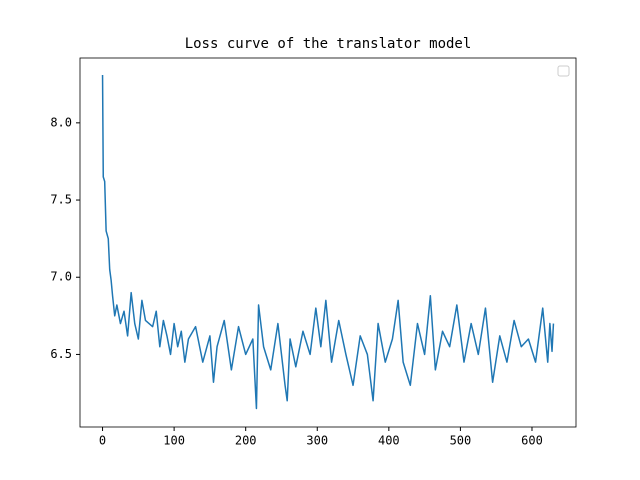 The image size is (640, 480). Describe the element at coordinates (532, 441) in the screenshot. I see `x-tick-label: 600` at that location.